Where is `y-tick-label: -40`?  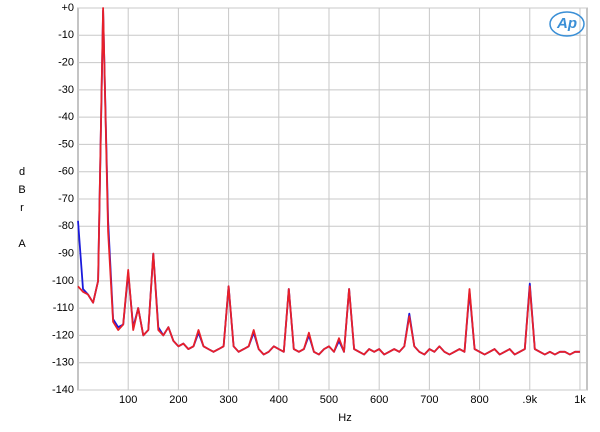
y-tick-label: -40 is located at coordinates (66, 117).